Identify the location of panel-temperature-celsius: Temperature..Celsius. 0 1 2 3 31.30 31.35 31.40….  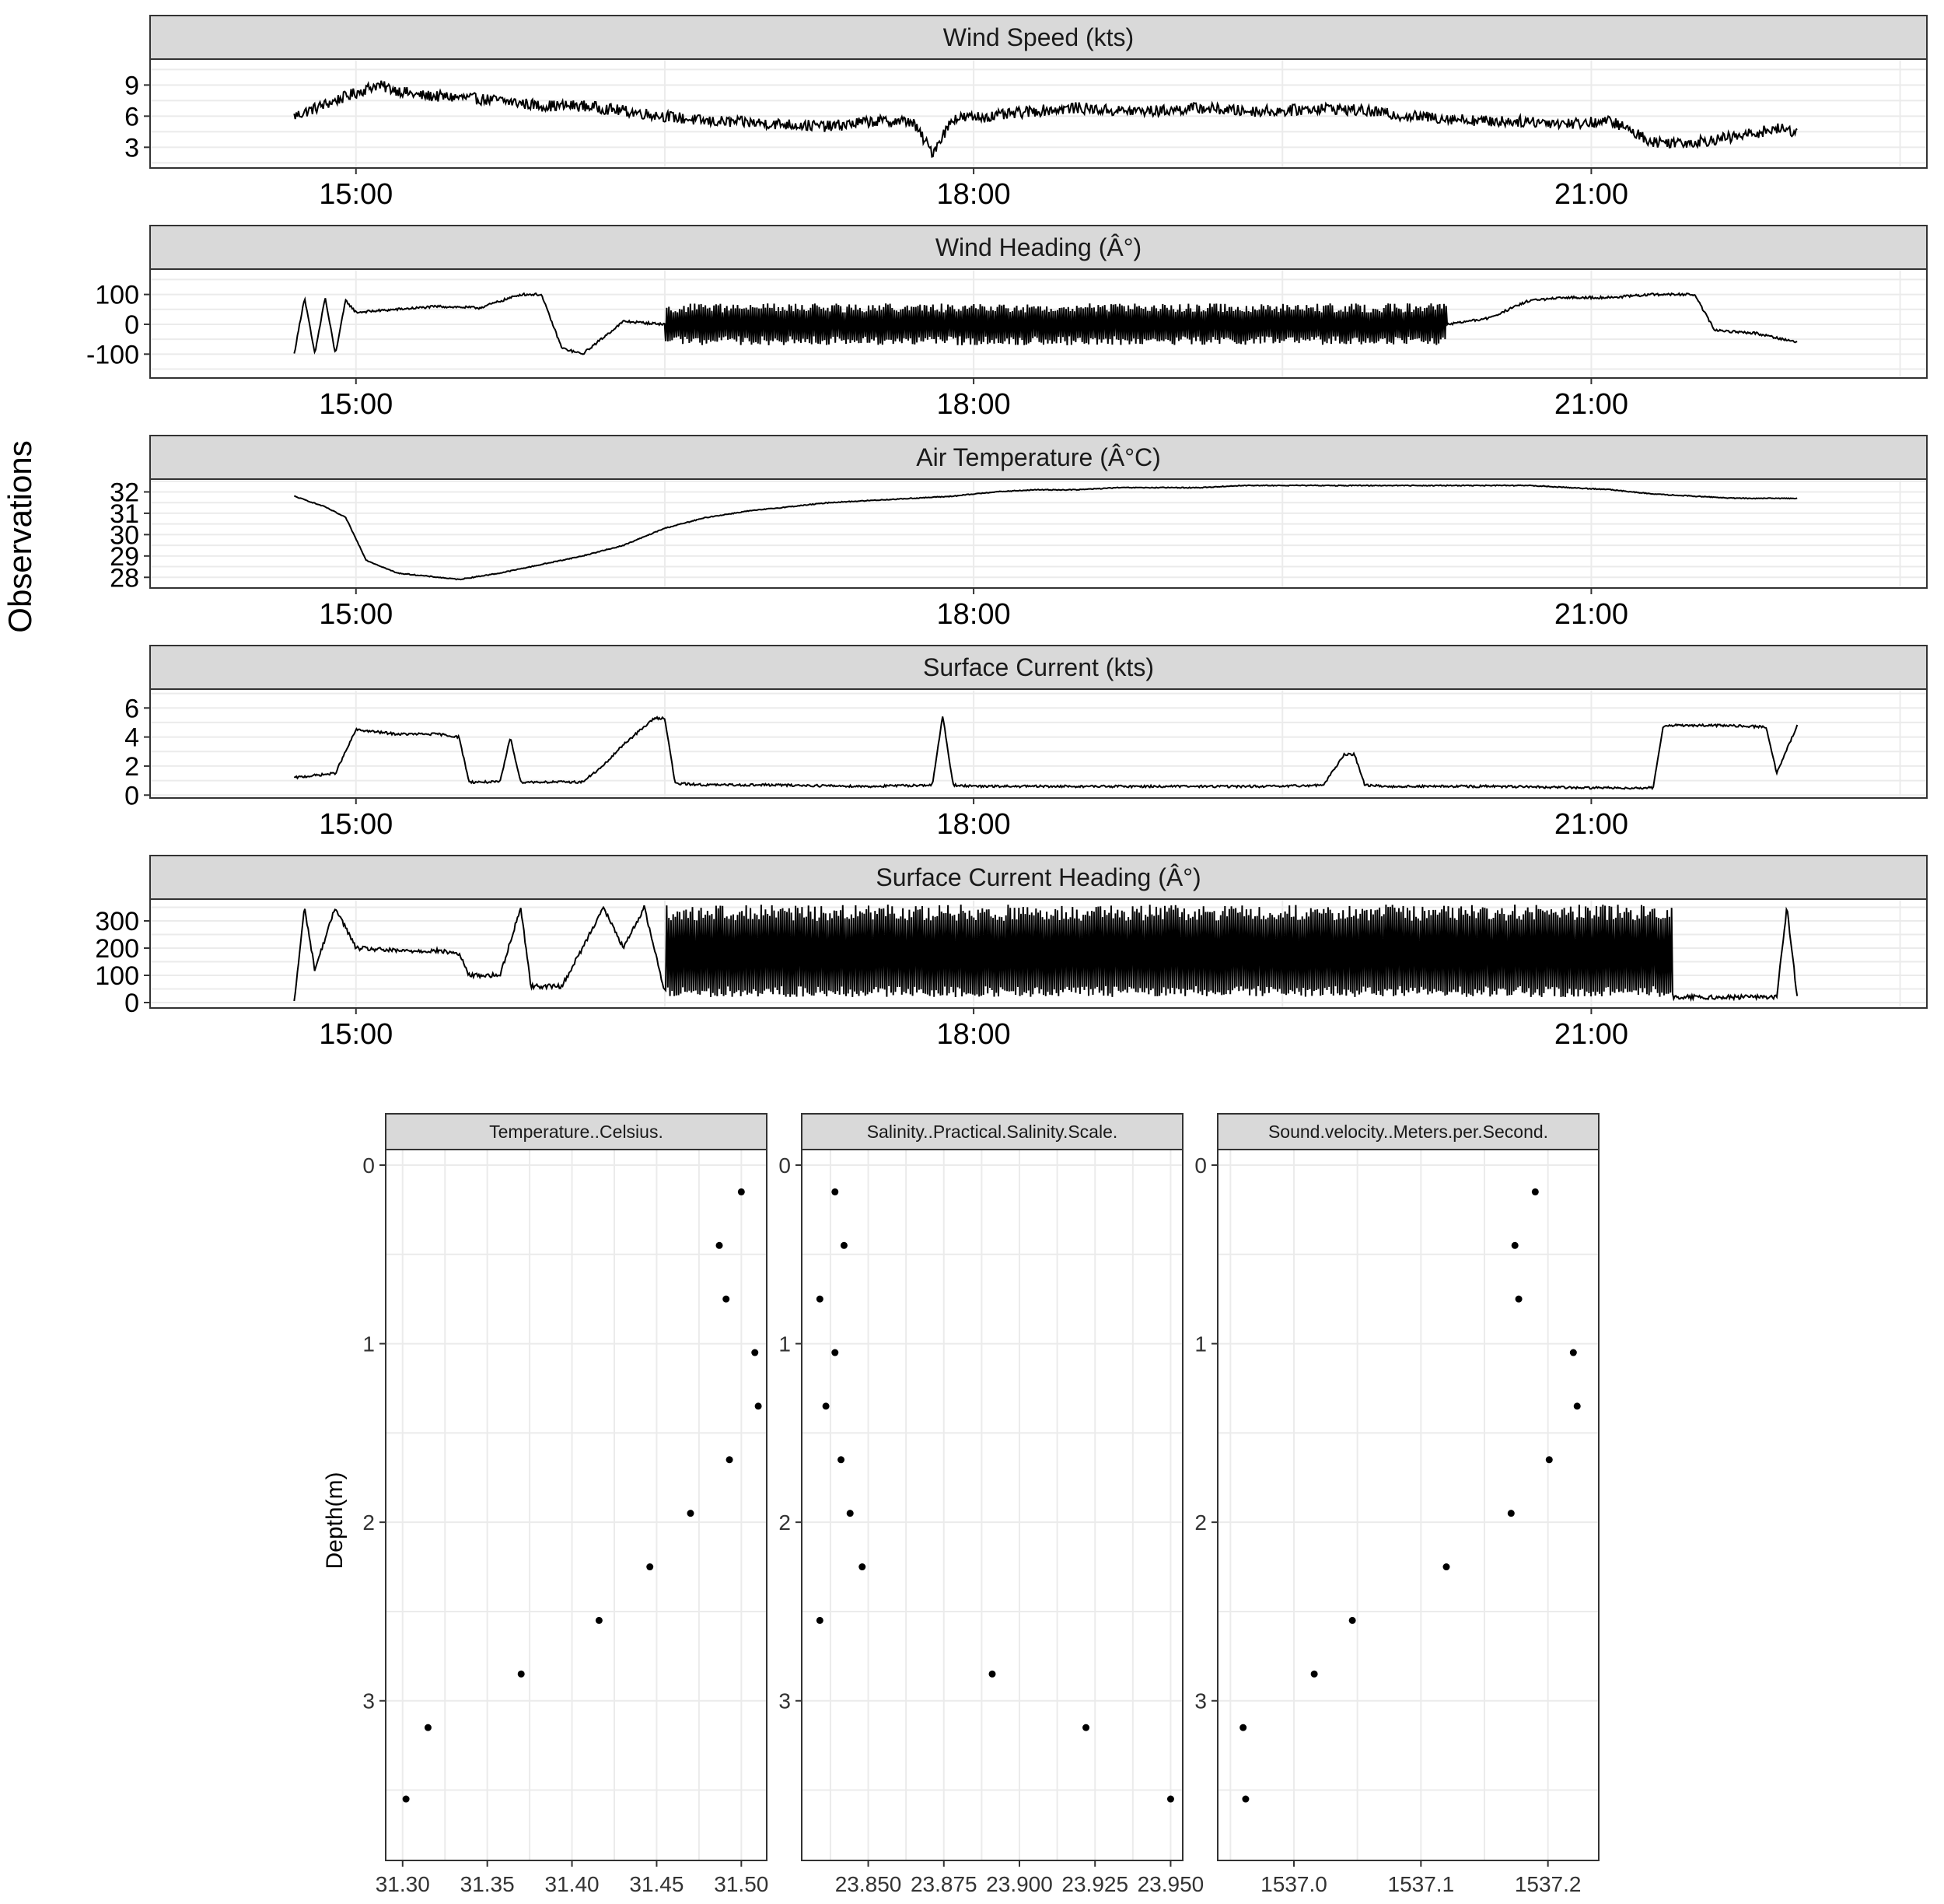
(565, 1504).